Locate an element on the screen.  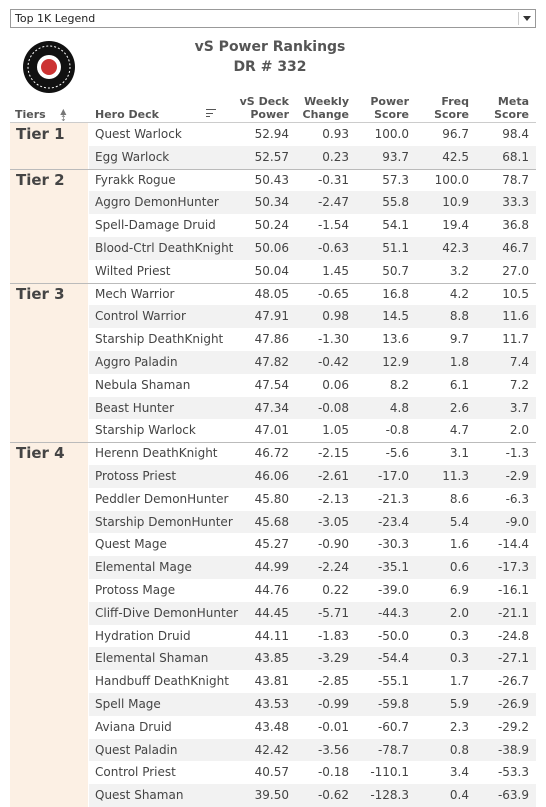
deck-name: Handbuff DeathKnight is located at coordinates (162, 681).